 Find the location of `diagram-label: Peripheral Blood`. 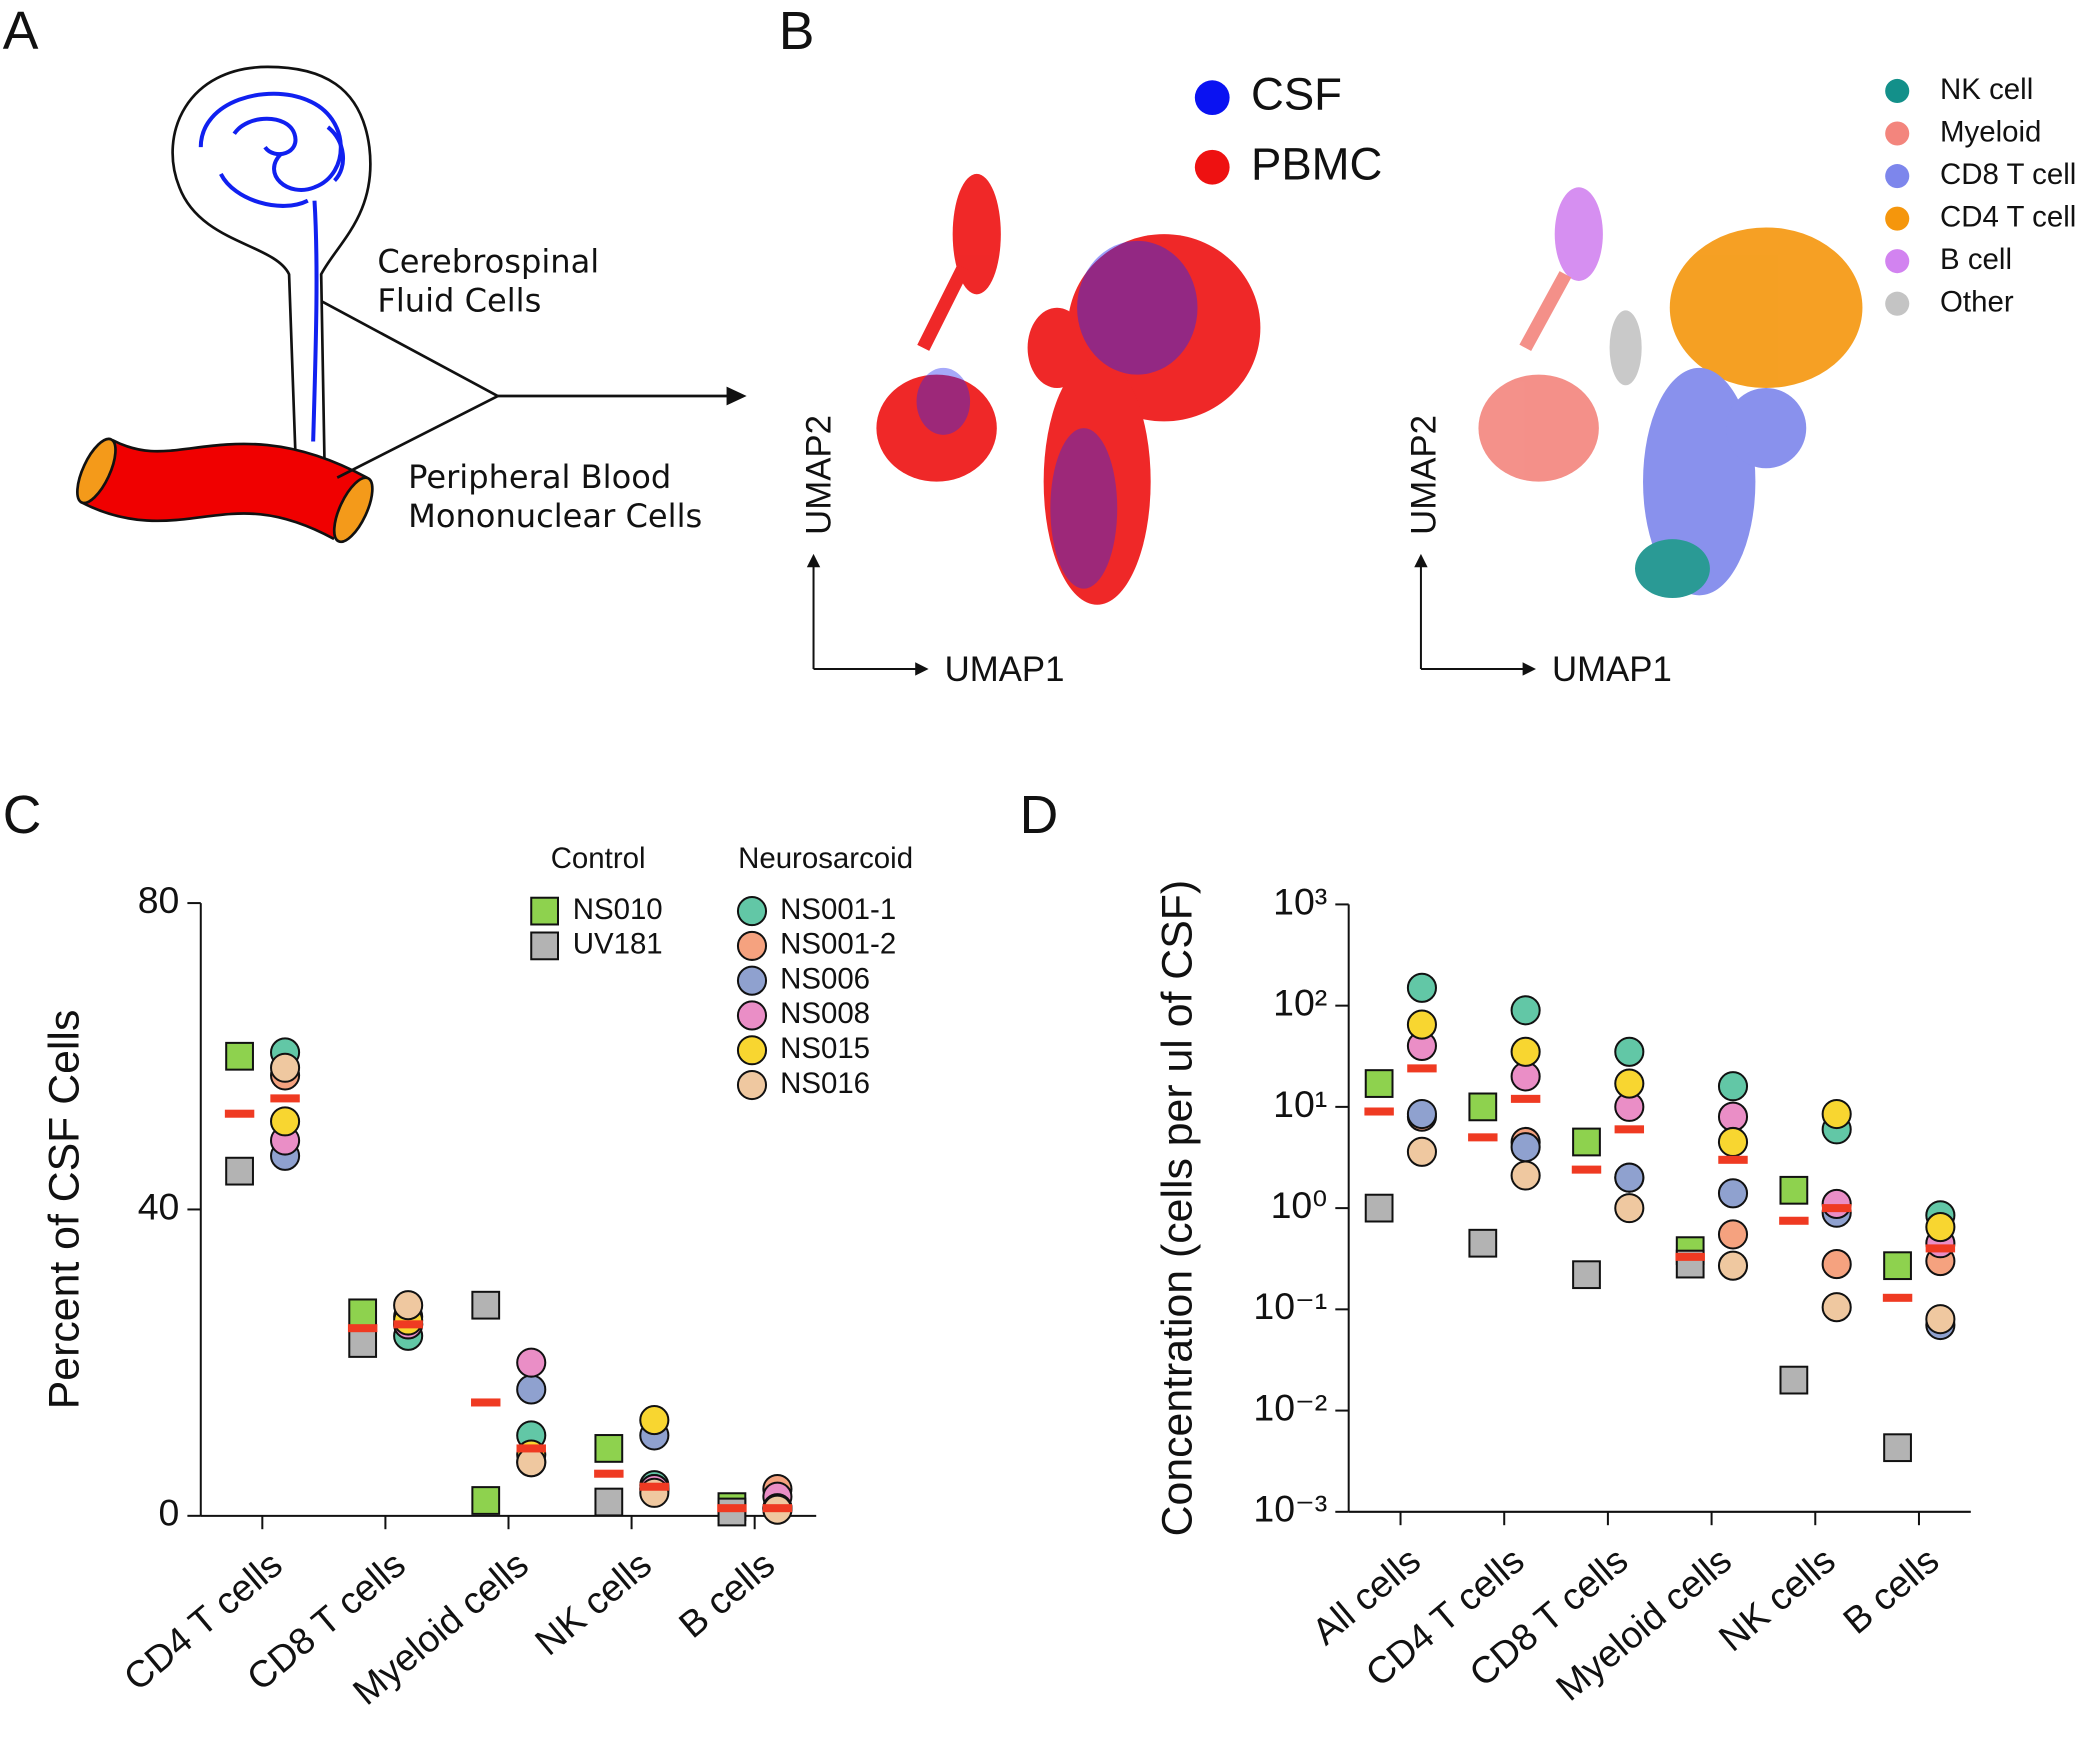

diagram-label: Peripheral Blood is located at coordinates (539, 477).